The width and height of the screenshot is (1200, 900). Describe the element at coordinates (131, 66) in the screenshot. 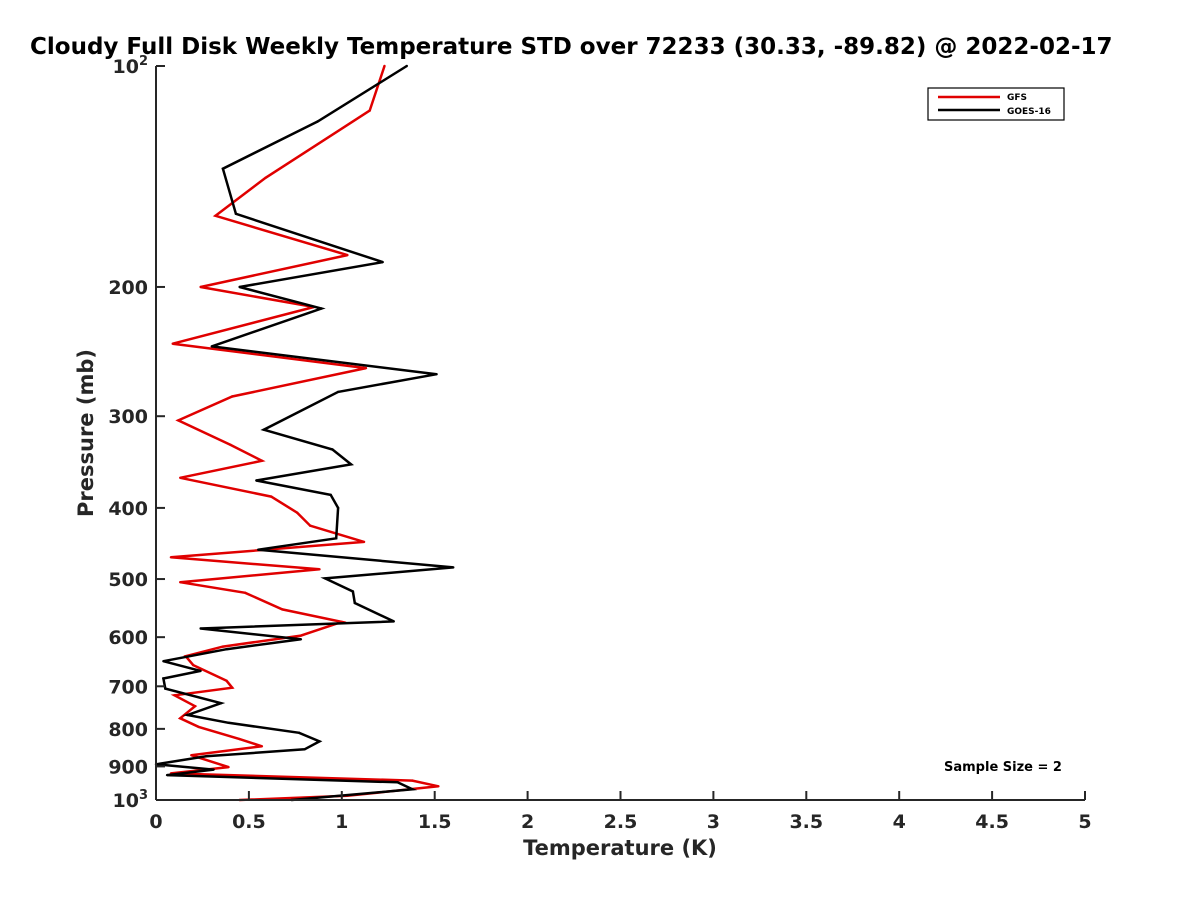

I see `y-tick-label-power: 10²` at that location.